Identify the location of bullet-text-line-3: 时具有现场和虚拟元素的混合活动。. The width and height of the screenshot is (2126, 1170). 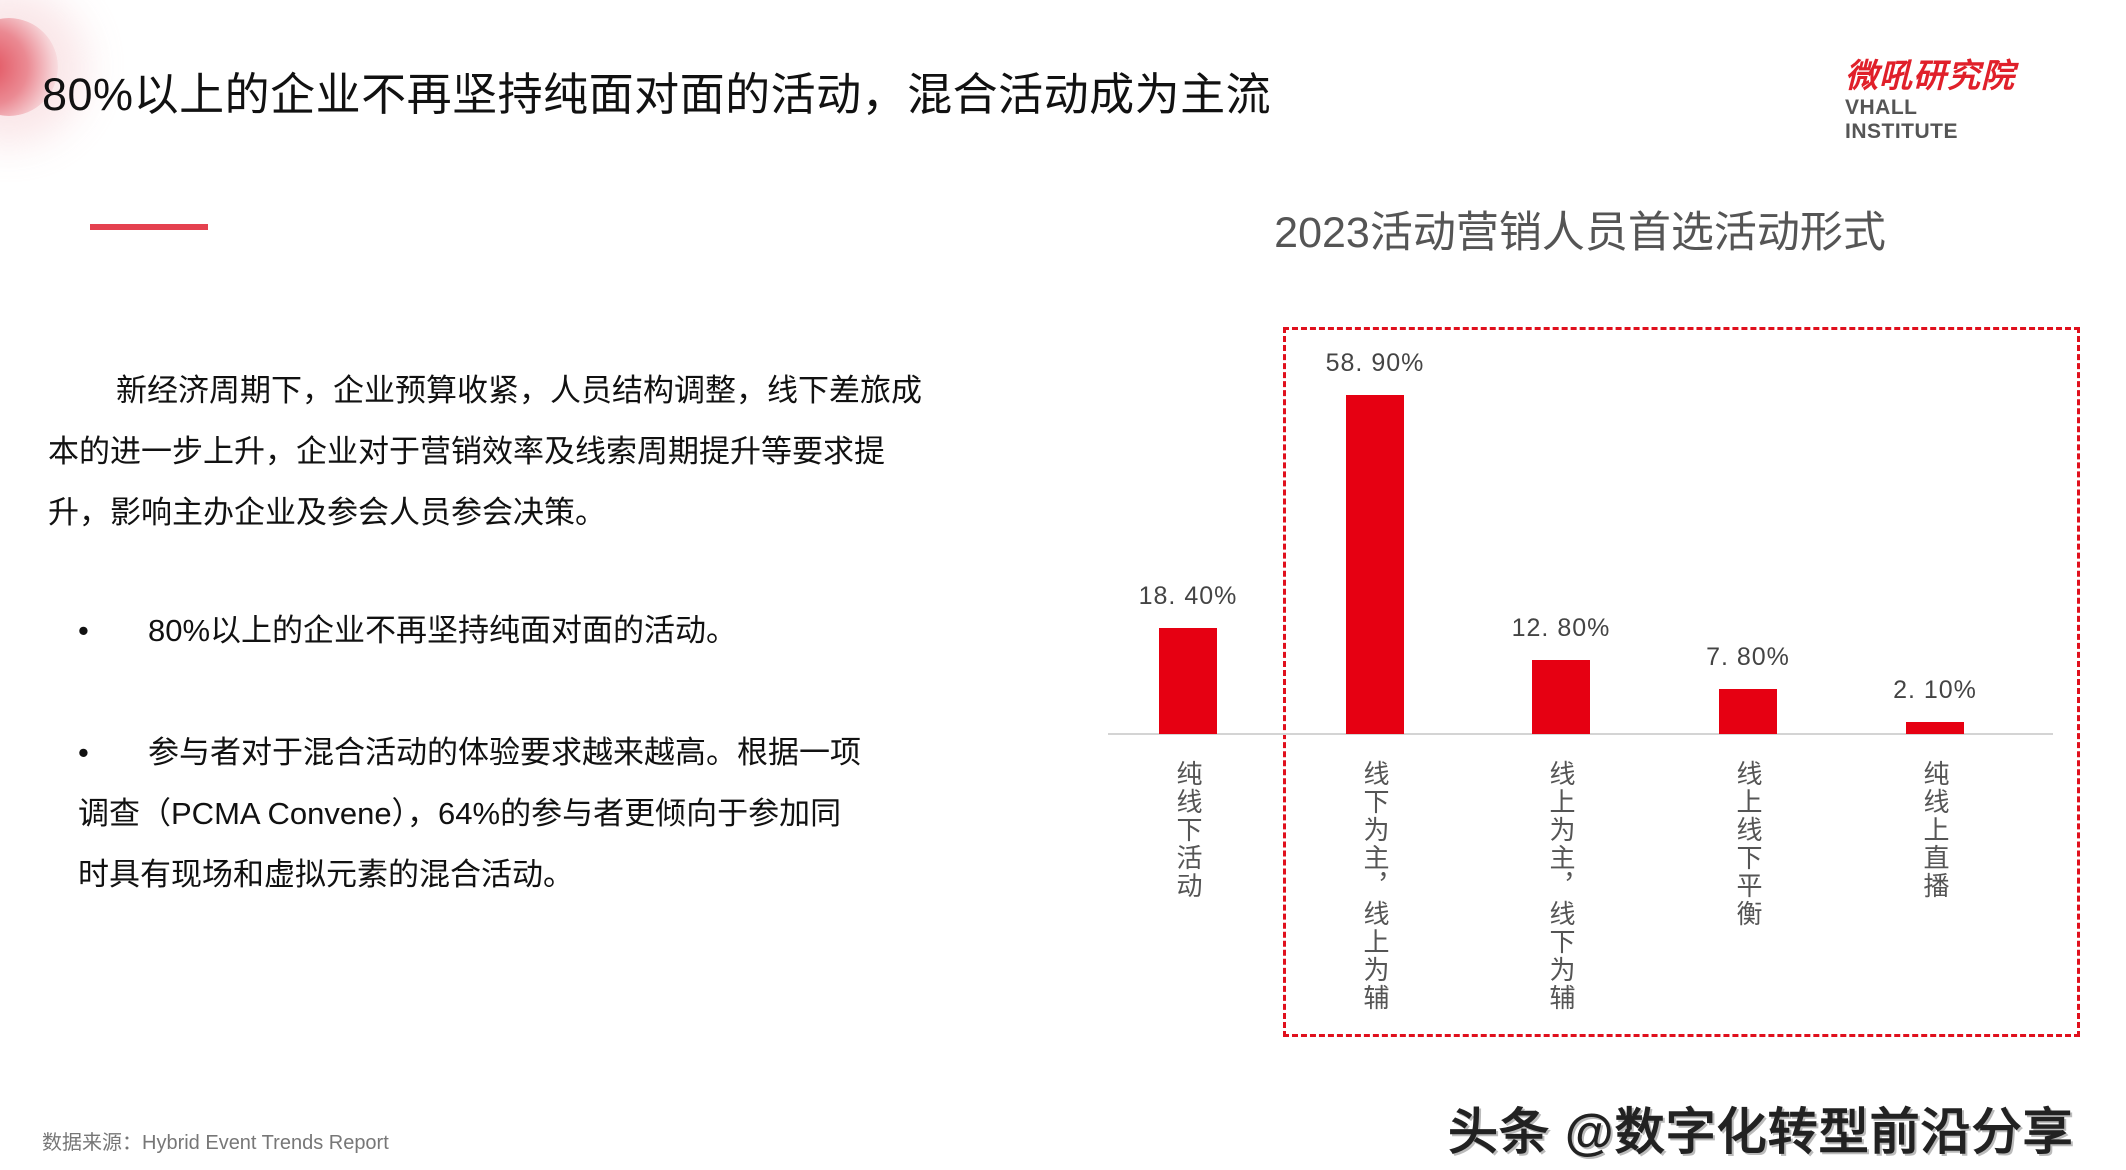
(326, 874).